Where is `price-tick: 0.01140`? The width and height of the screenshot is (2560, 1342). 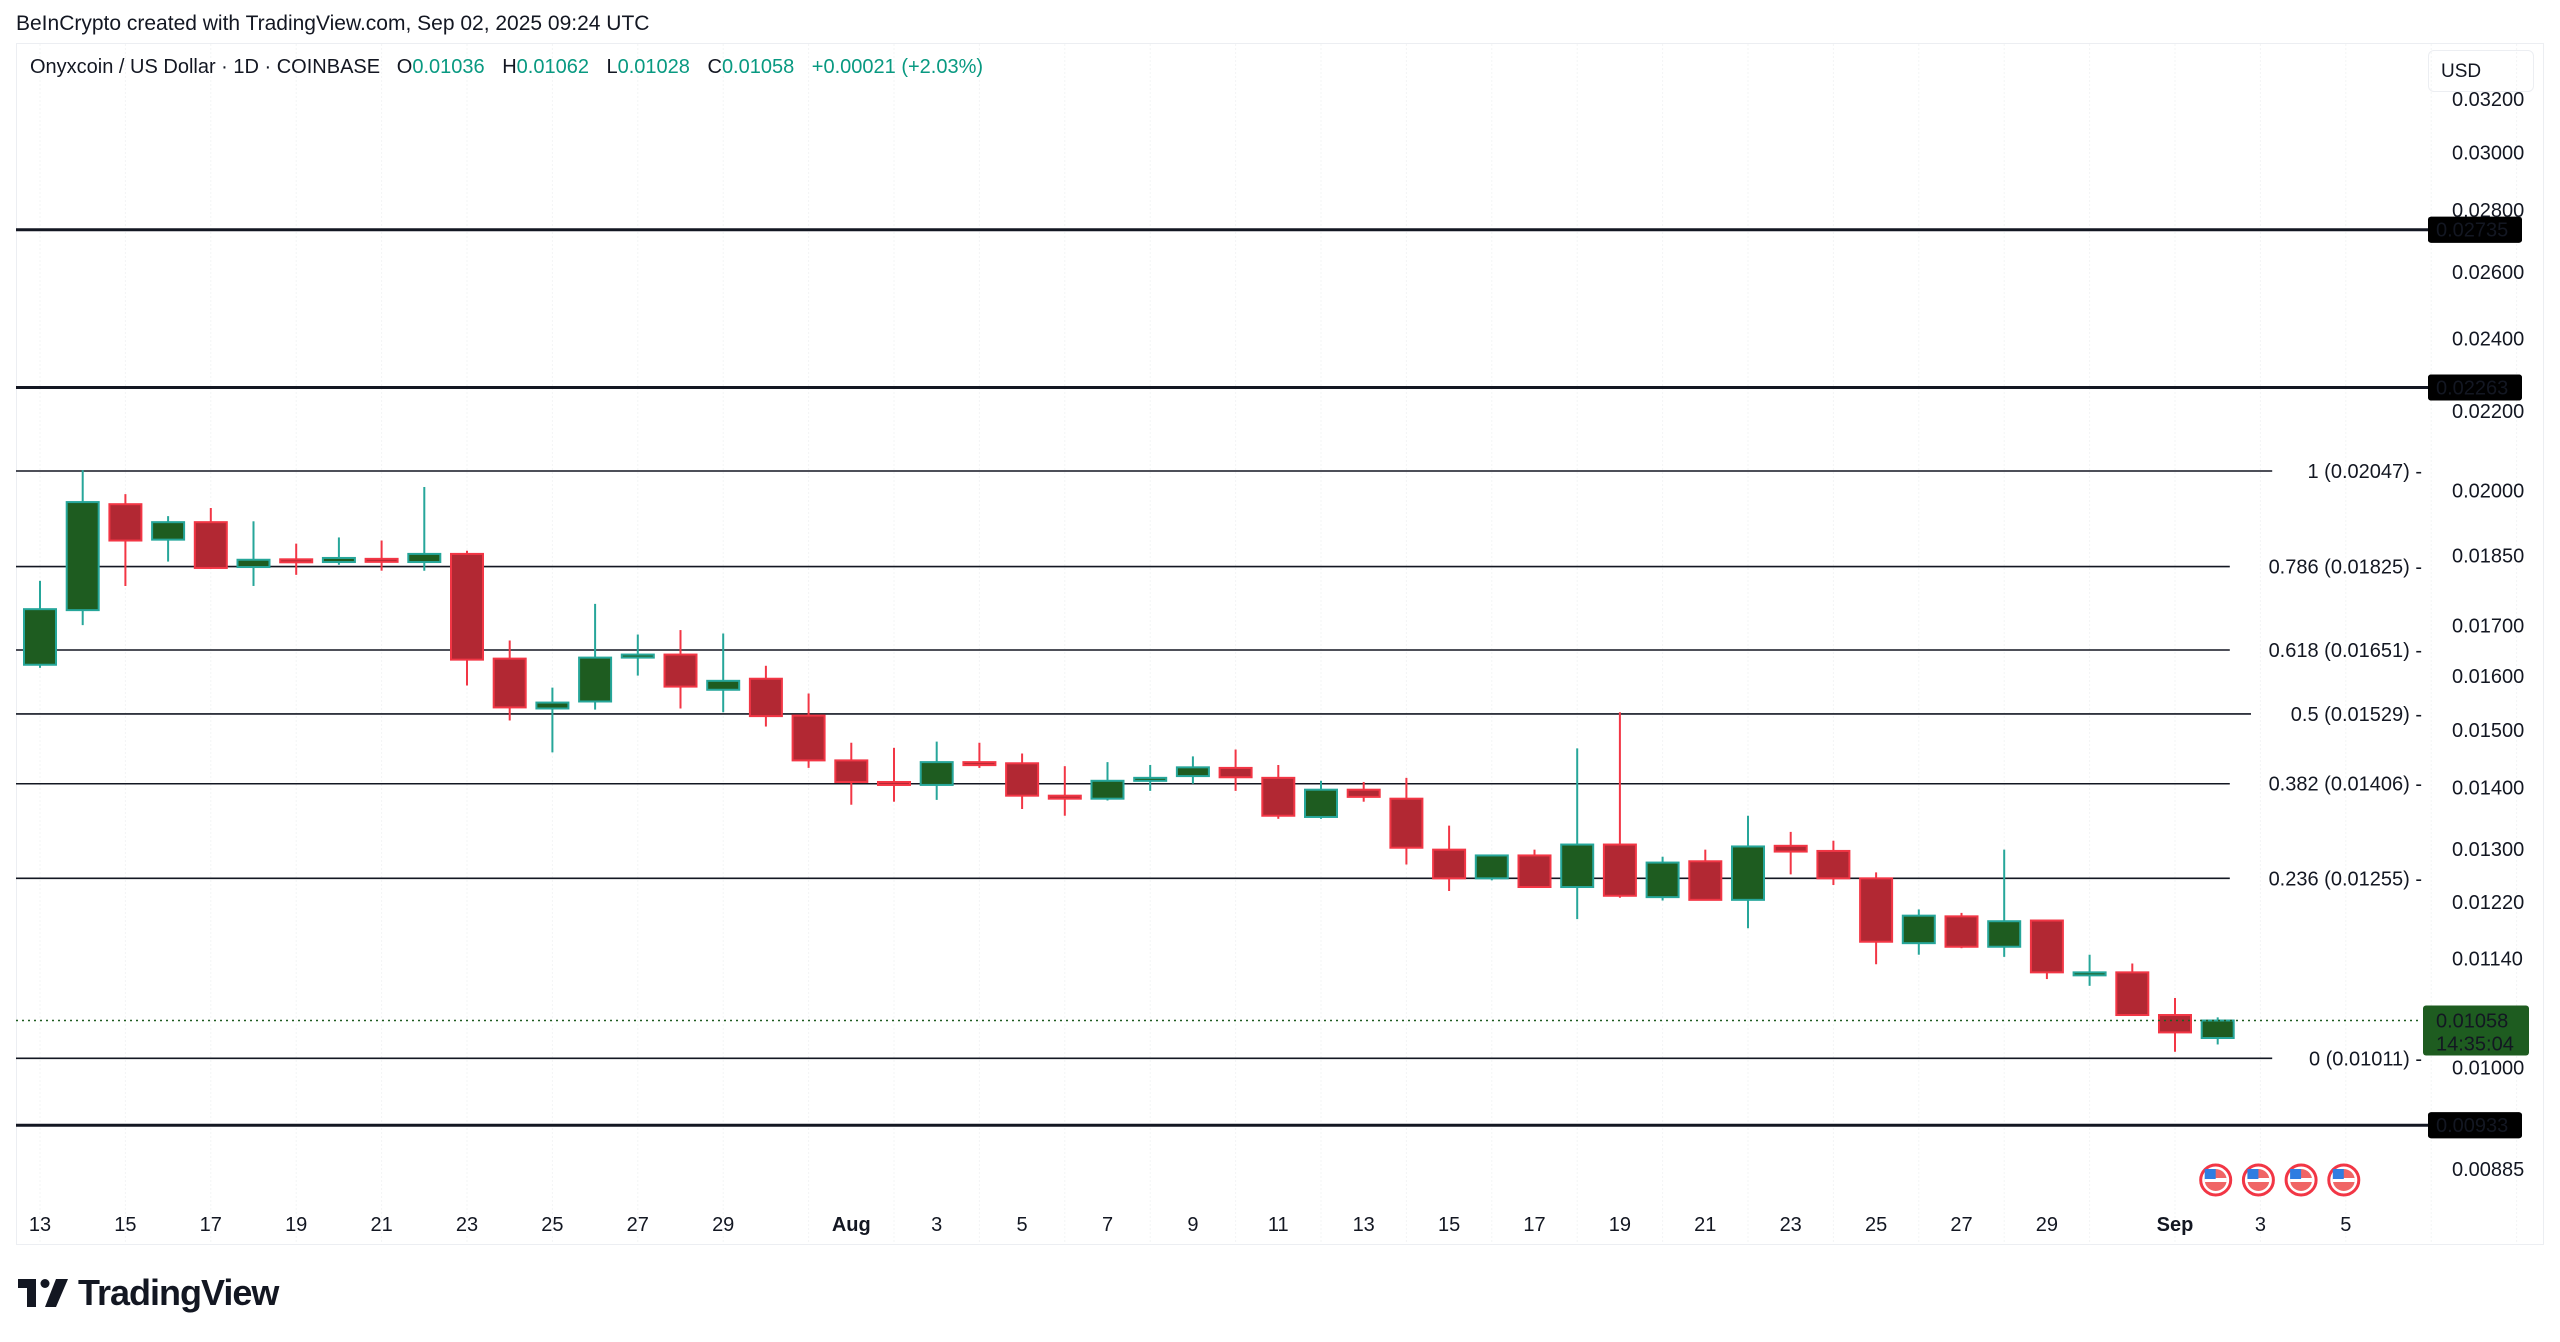
price-tick: 0.01140 is located at coordinates (2487, 959).